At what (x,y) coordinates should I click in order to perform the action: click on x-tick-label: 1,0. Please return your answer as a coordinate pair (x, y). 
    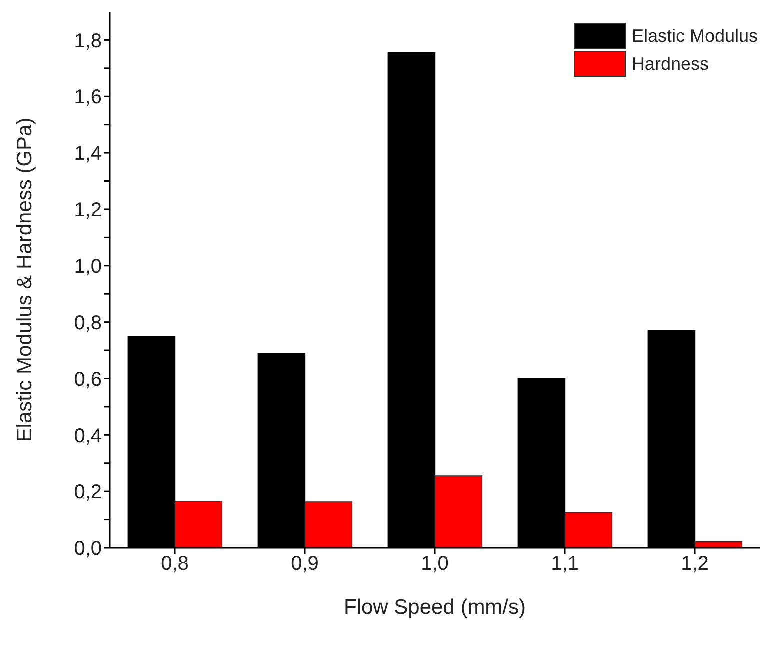
    Looking at the image, I should click on (435, 564).